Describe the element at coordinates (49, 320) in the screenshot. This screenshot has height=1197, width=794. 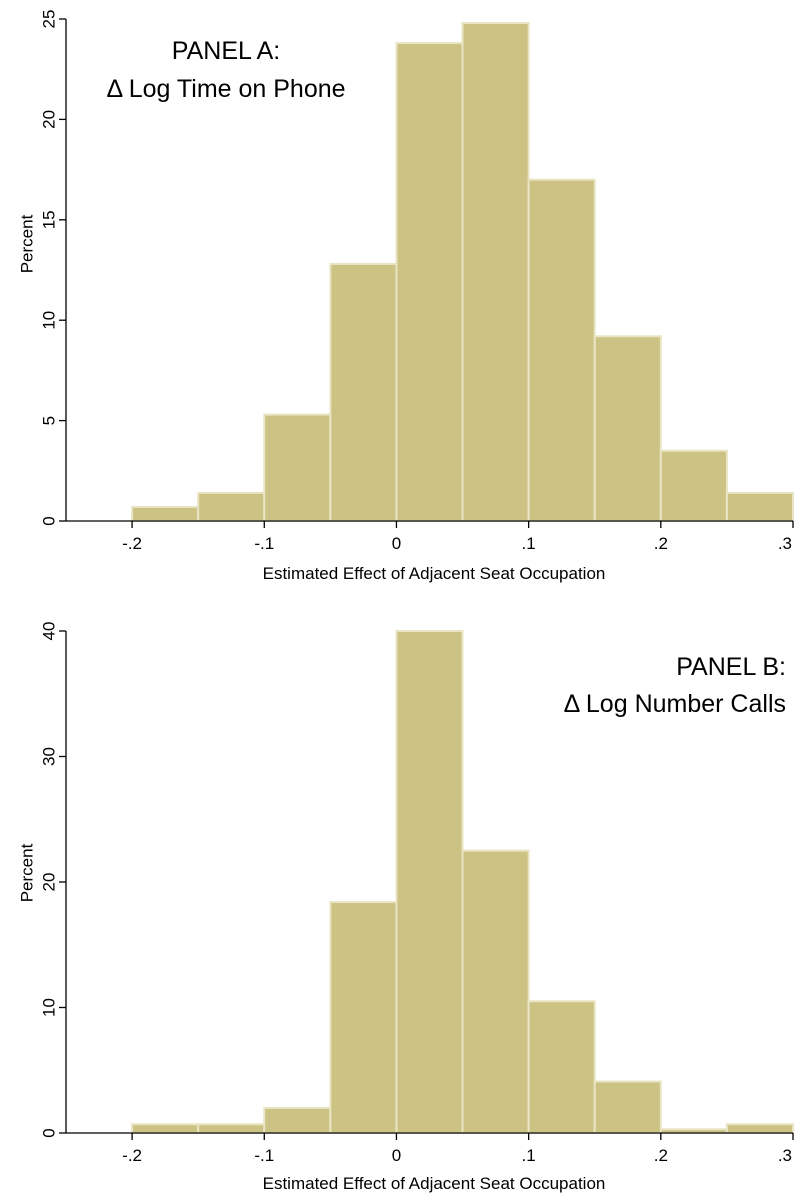
I see `panel-a-y-tick-label: 10` at that location.